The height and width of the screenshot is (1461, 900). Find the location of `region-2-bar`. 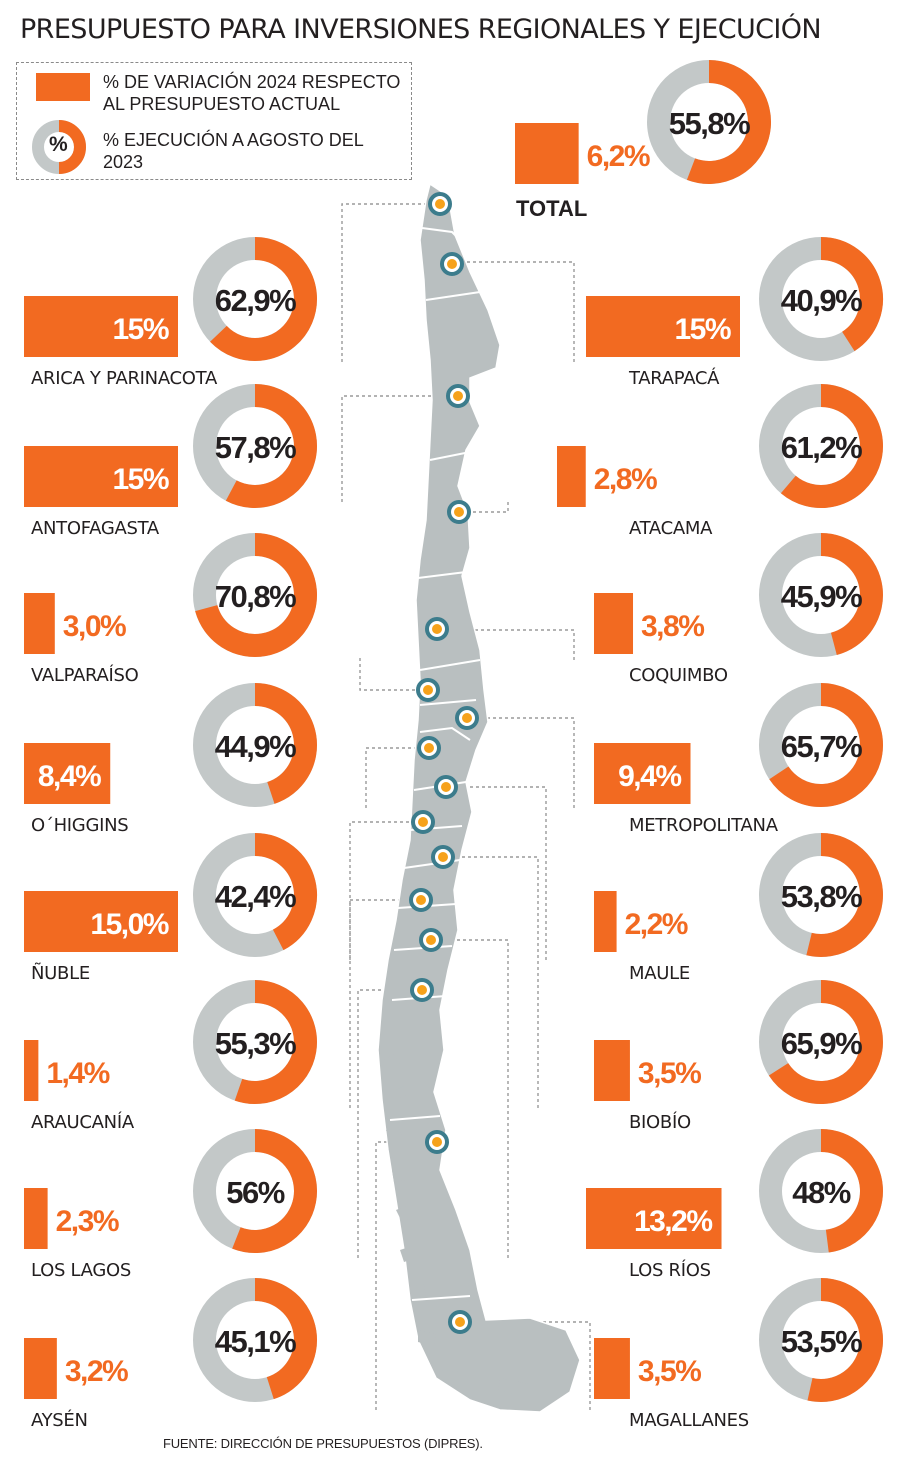

region-2-bar is located at coordinates (101, 476).